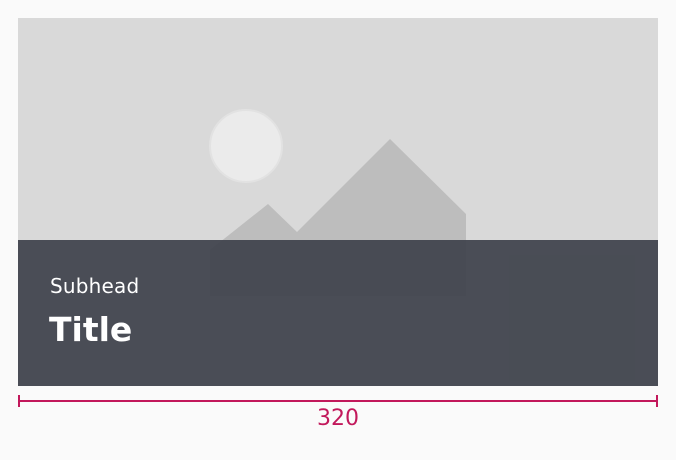 This screenshot has width=676, height=460. I want to click on dimension-label: 320, so click(338, 418).